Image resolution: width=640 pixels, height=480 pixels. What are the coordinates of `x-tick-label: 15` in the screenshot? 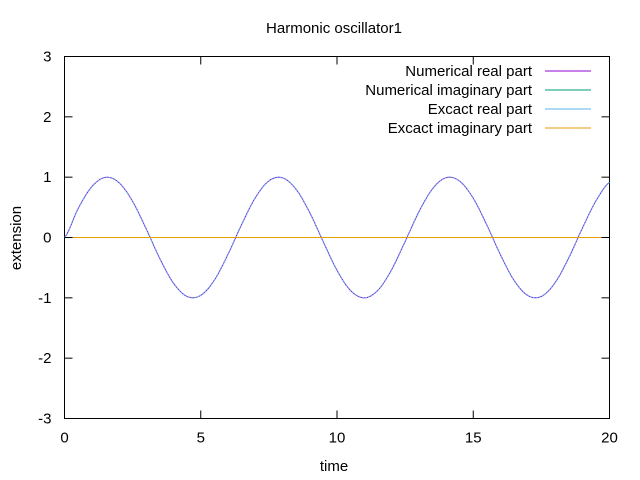 It's located at (473, 438).